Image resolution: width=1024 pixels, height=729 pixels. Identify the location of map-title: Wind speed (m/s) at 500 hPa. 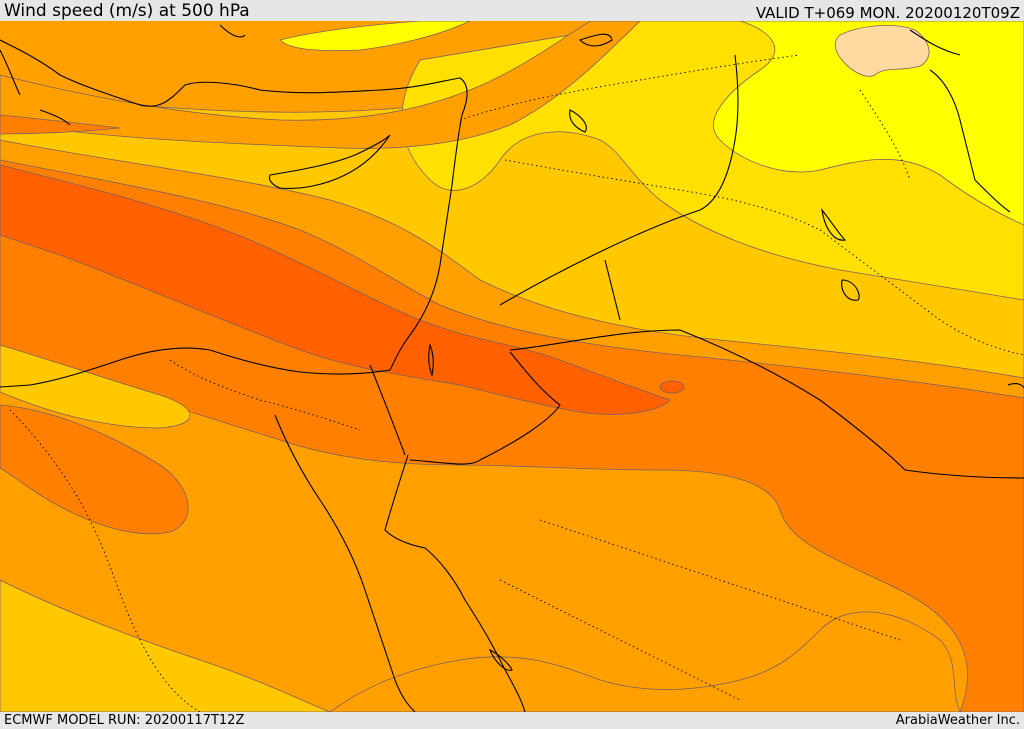
(127, 11).